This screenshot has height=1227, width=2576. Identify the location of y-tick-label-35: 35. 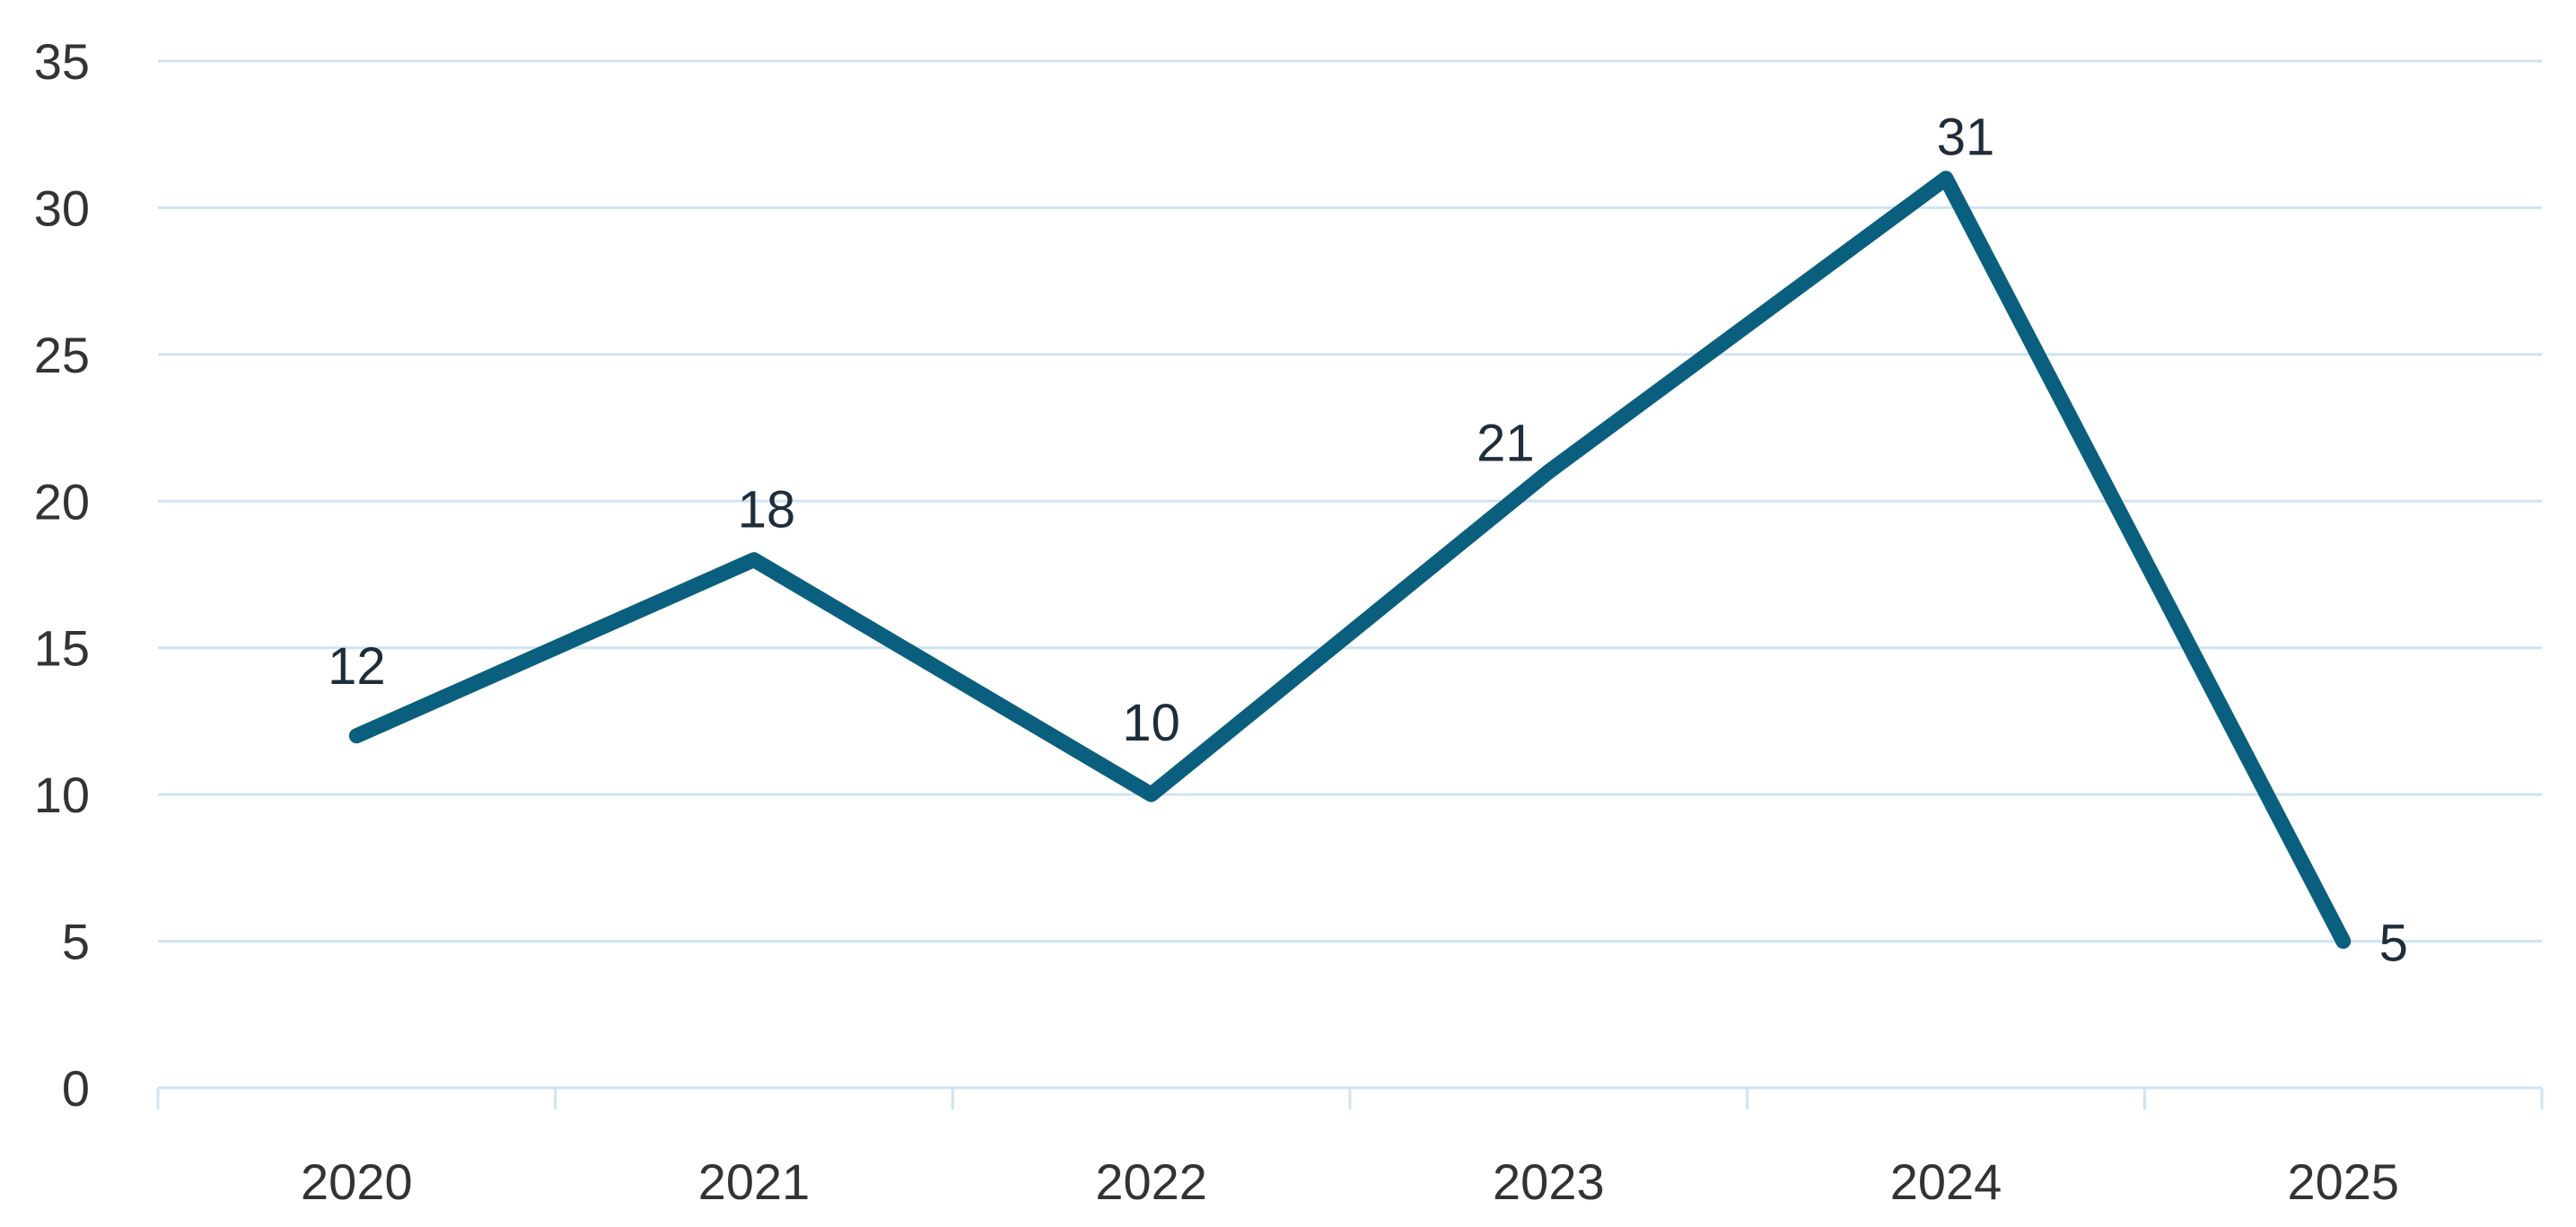
(62, 62).